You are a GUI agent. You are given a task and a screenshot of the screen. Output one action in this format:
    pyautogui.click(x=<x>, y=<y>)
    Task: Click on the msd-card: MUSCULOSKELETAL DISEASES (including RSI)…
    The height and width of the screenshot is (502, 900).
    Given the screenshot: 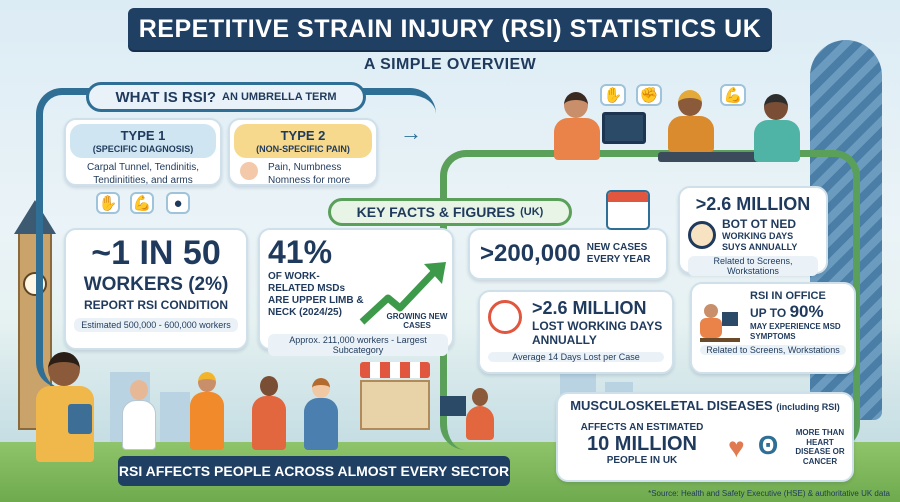 What is the action you would take?
    pyautogui.click(x=705, y=437)
    